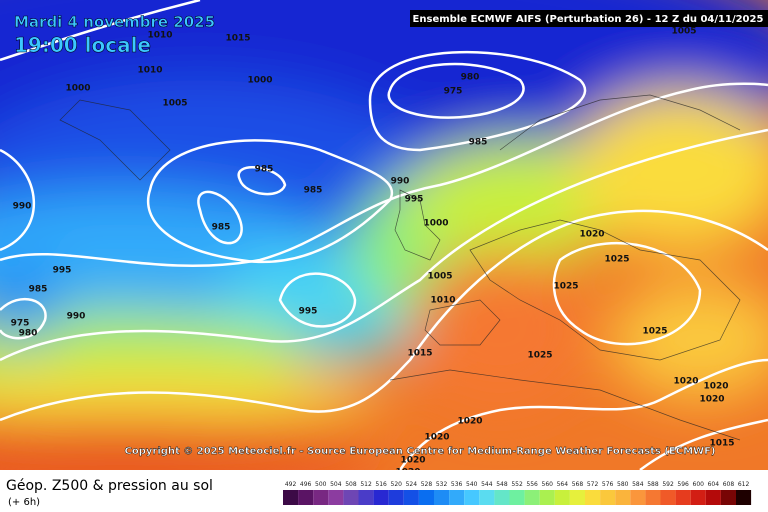  Describe the element at coordinates (623, 484) in the screenshot. I see `scale-label: 580` at that location.